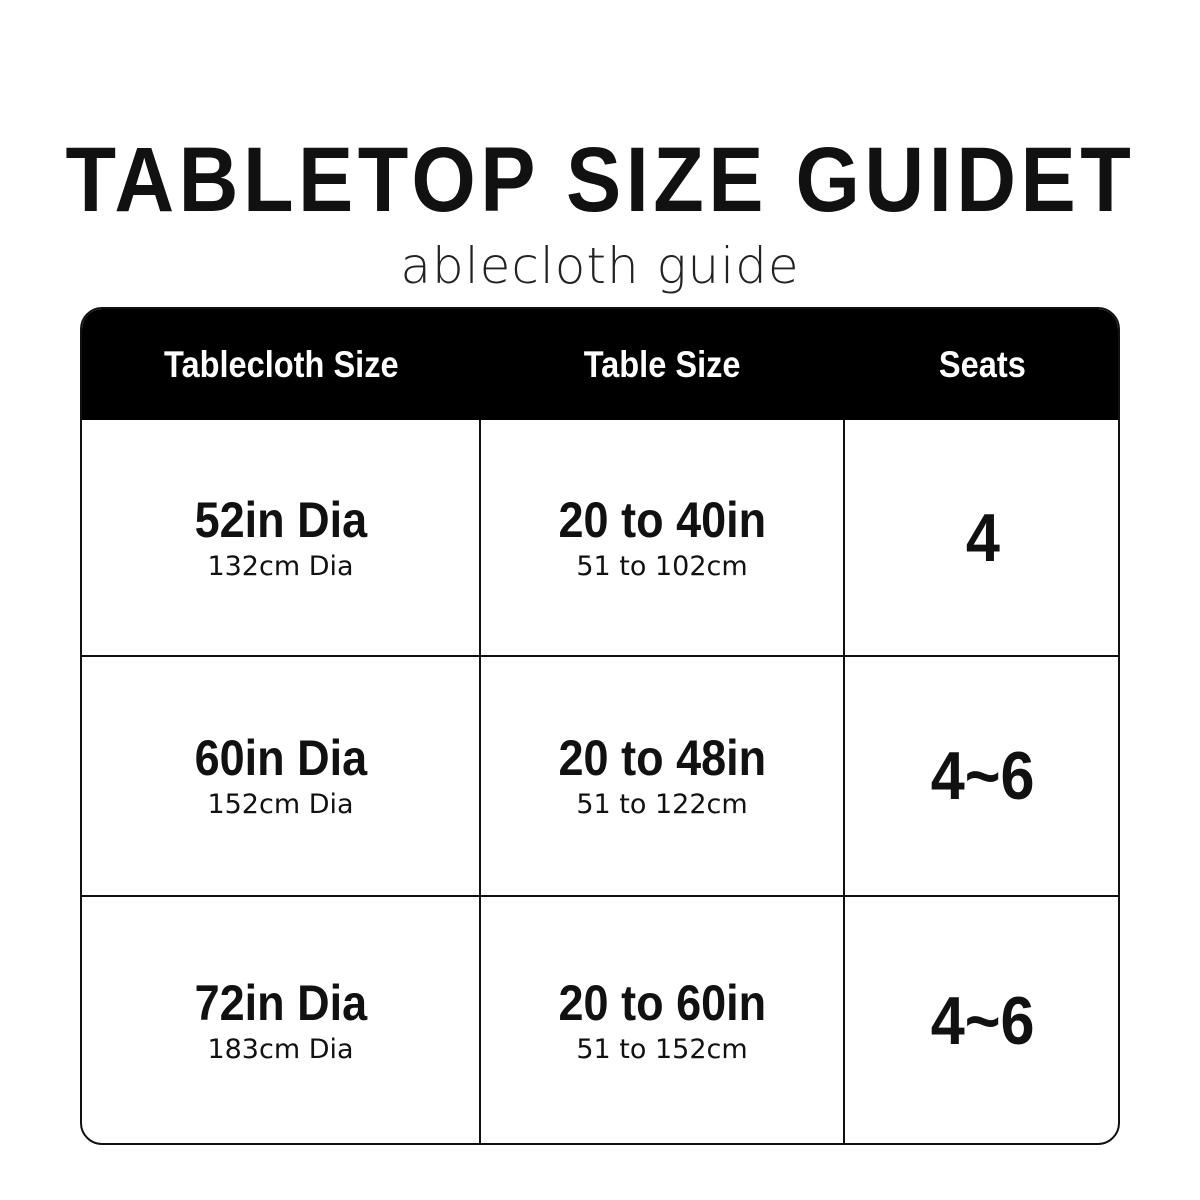  I want to click on header-label: Seats, so click(982, 364).